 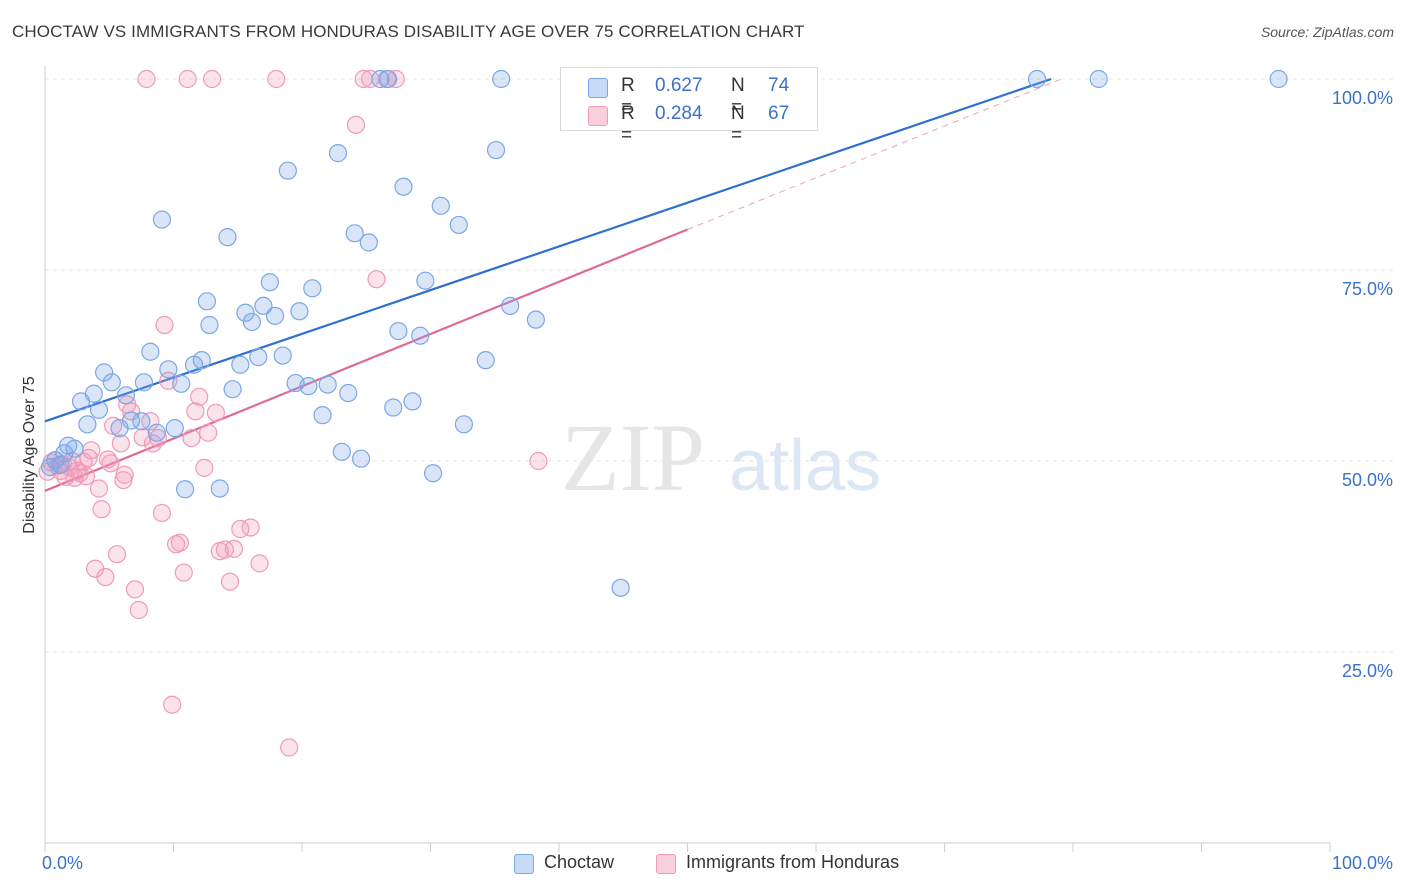 What do you see at coordinates (1362, 863) in the screenshot?
I see `x-tick-label-max: 100.0%` at bounding box center [1362, 863].